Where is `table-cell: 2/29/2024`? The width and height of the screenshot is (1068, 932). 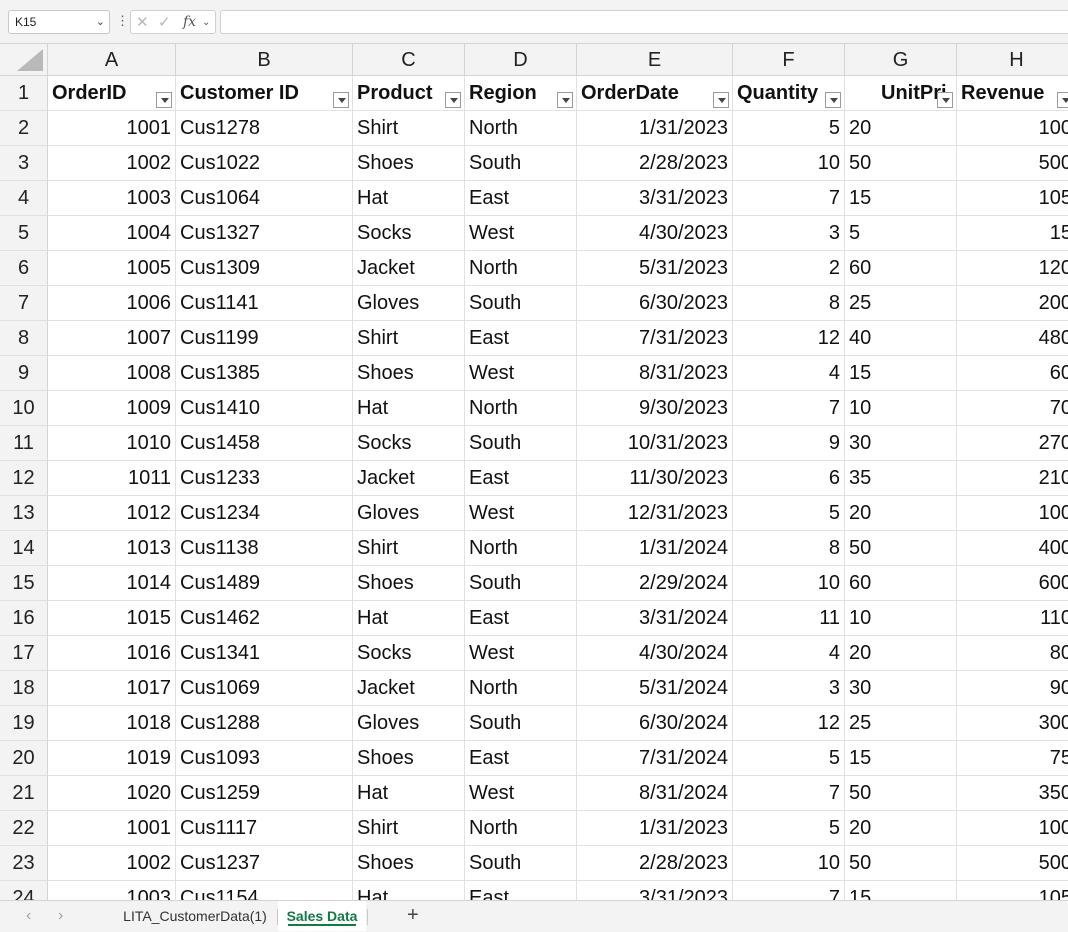
table-cell: 2/29/2024 is located at coordinates (655, 583).